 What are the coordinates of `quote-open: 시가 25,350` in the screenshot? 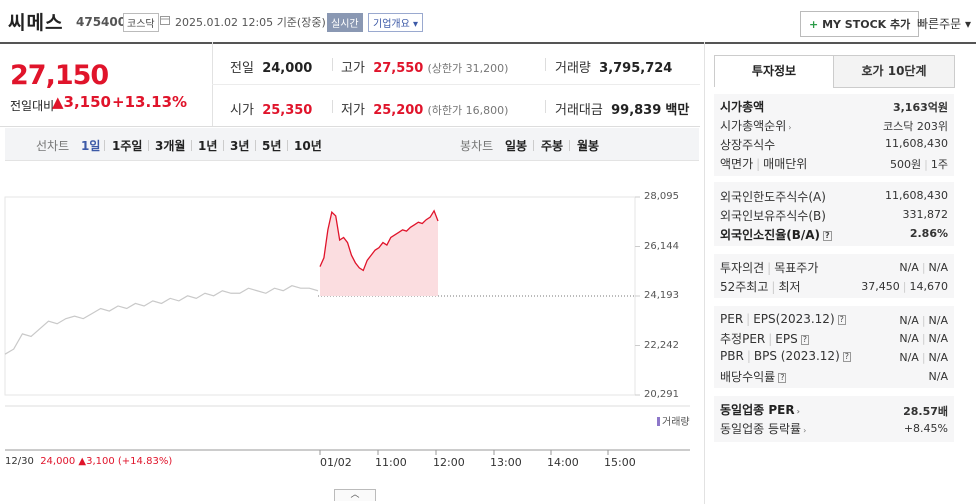 It's located at (271, 110).